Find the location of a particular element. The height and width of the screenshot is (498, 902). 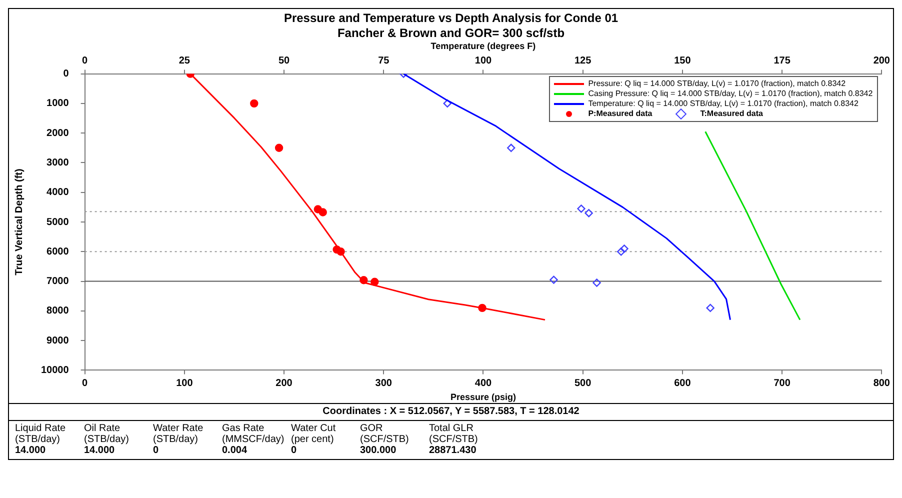

text: Gas Rate (MMSCF/day) is located at coordinates (253, 434).